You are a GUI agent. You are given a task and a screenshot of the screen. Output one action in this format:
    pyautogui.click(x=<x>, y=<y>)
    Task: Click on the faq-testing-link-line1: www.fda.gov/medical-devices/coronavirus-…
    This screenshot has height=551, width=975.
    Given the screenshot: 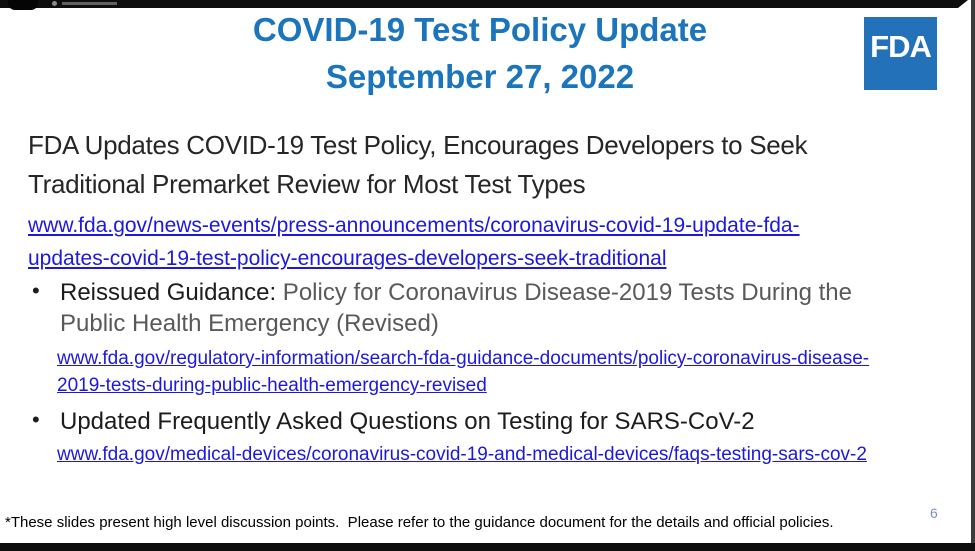 What is the action you would take?
    pyautogui.click(x=462, y=454)
    